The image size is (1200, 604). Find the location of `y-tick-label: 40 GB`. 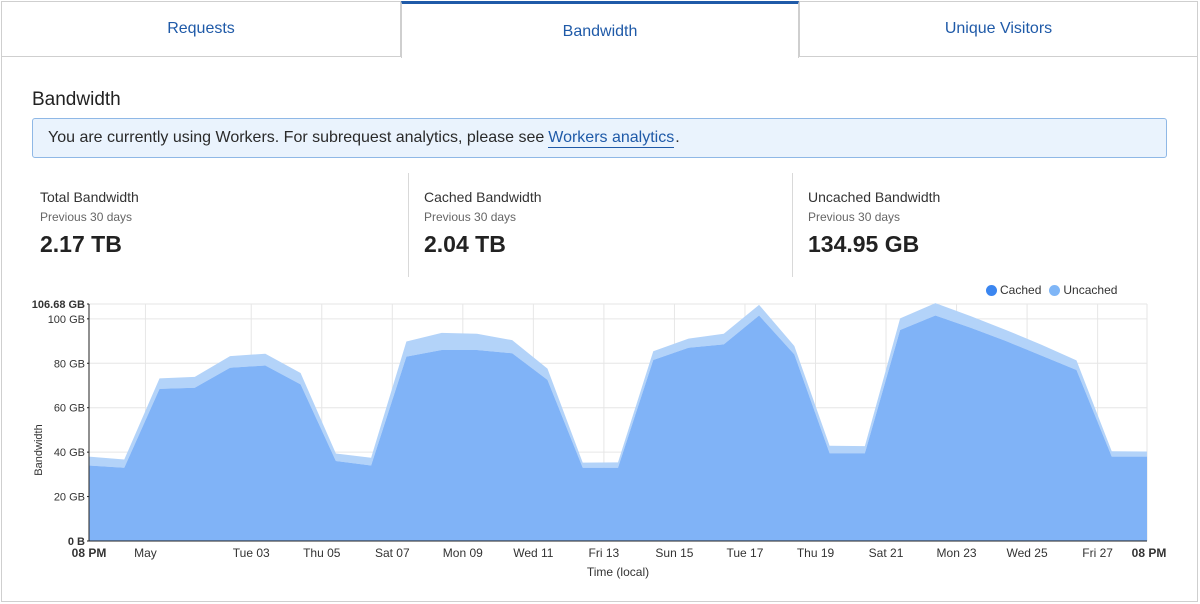

y-tick-label: 40 GB is located at coordinates (69, 453).